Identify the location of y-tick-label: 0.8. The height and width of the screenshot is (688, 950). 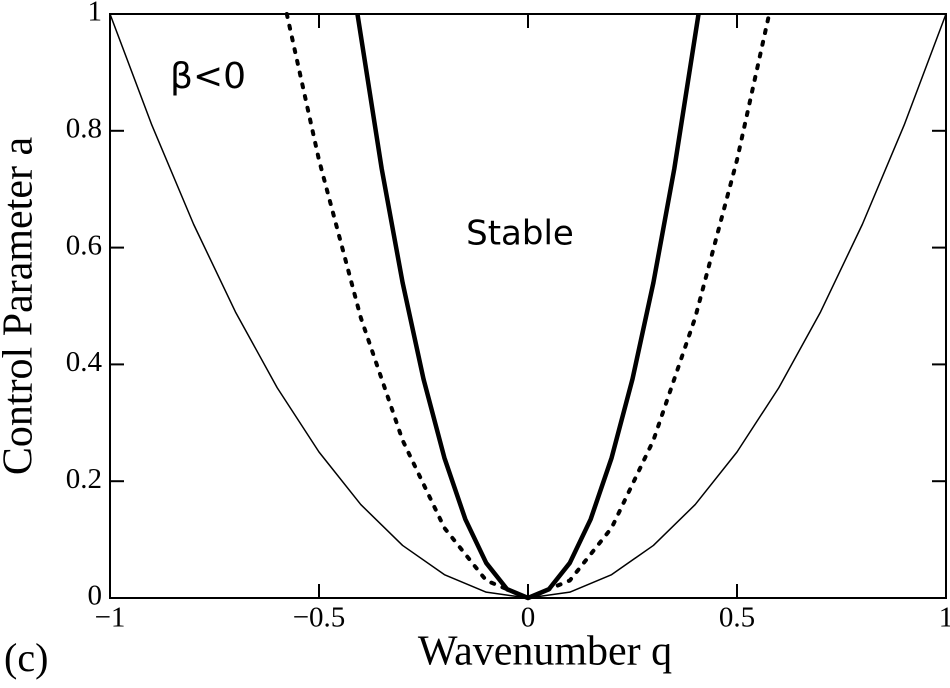
(84, 128).